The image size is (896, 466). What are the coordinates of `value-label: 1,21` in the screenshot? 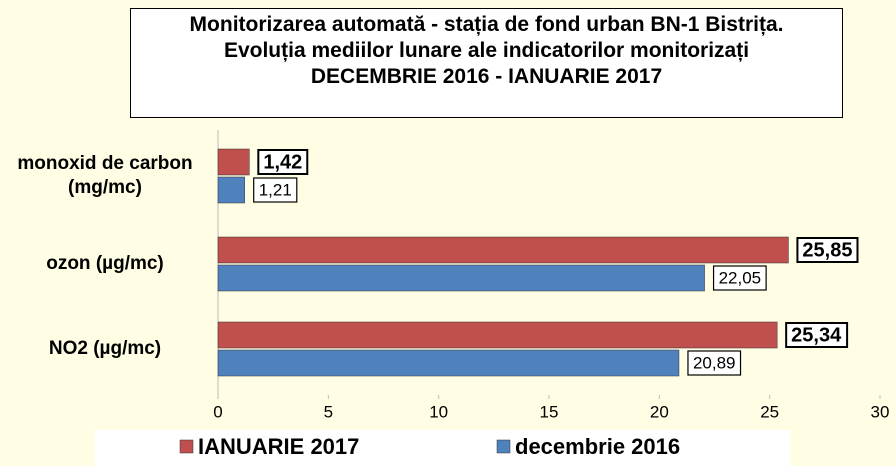 It's located at (275, 189).